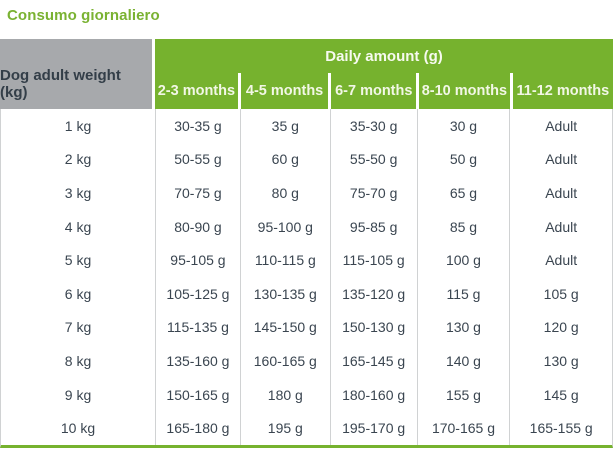  I want to click on value-cell: 120 g, so click(560, 327).